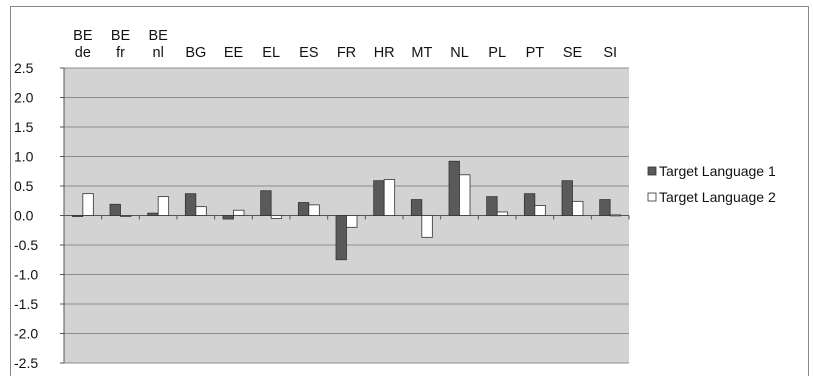  What do you see at coordinates (610, 53) in the screenshot?
I see `category-label: SI` at bounding box center [610, 53].